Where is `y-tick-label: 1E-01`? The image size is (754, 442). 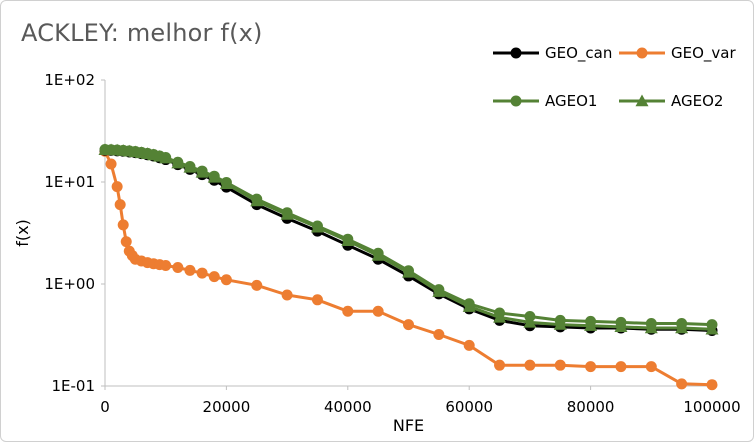
y-tick-label: 1E-01 is located at coordinates (73, 386).